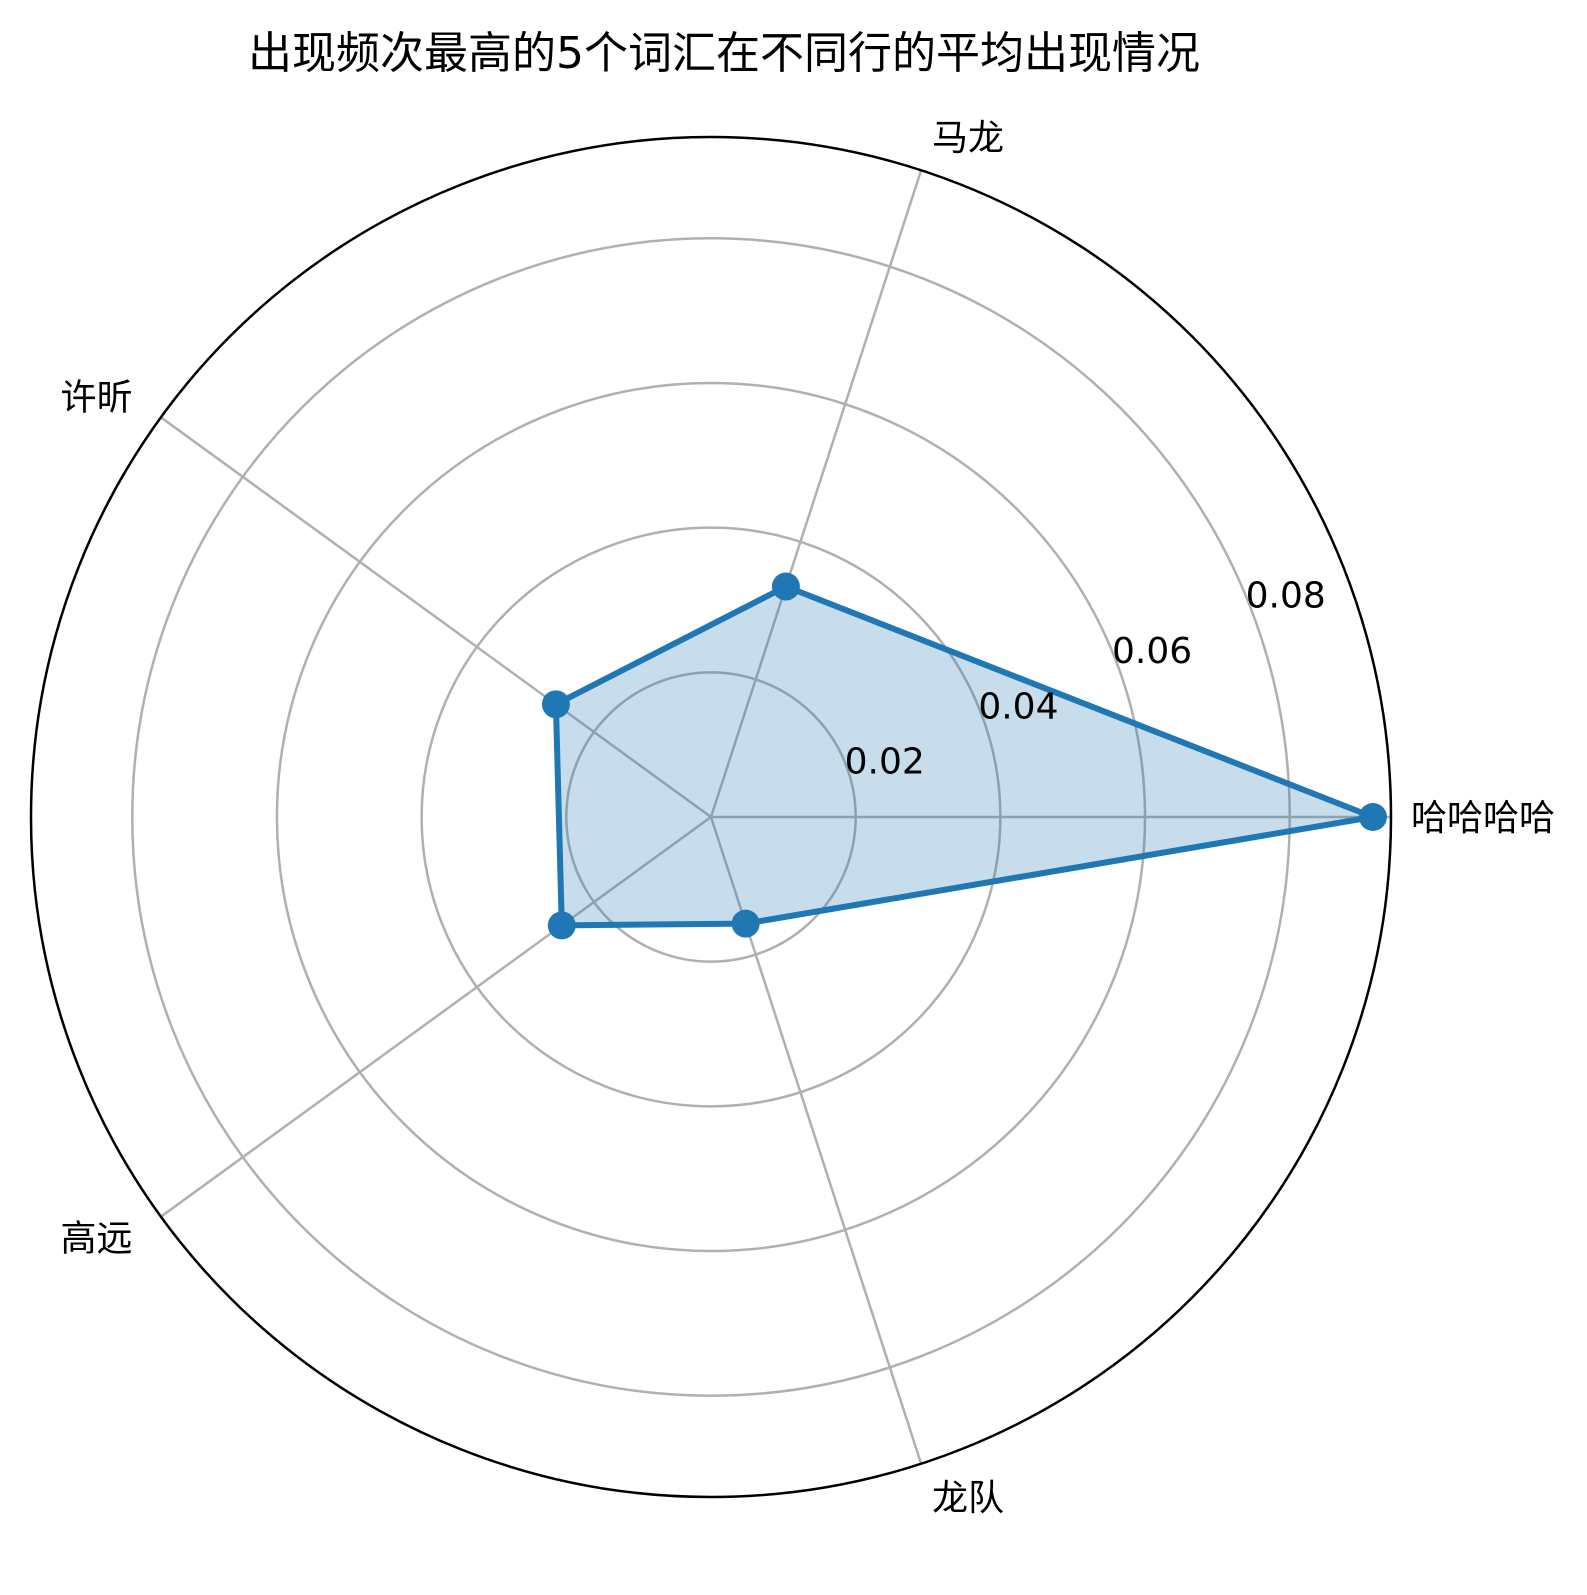  What do you see at coordinates (1152, 651) in the screenshot?
I see `tick-label-2: 0.06` at bounding box center [1152, 651].